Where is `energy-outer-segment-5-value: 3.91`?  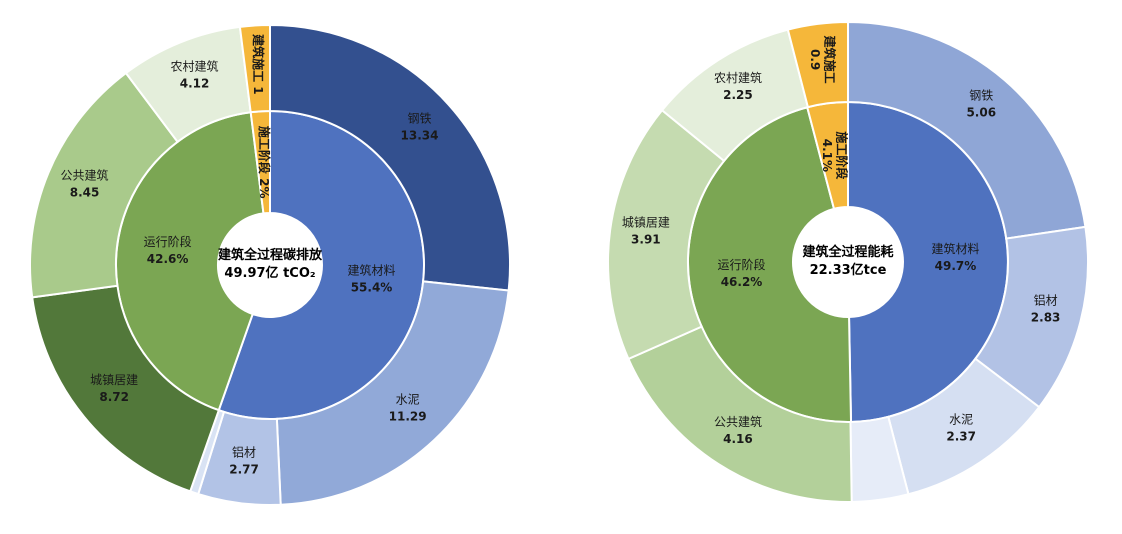
energy-outer-segment-5-value: 3.91 is located at coordinates (646, 240).